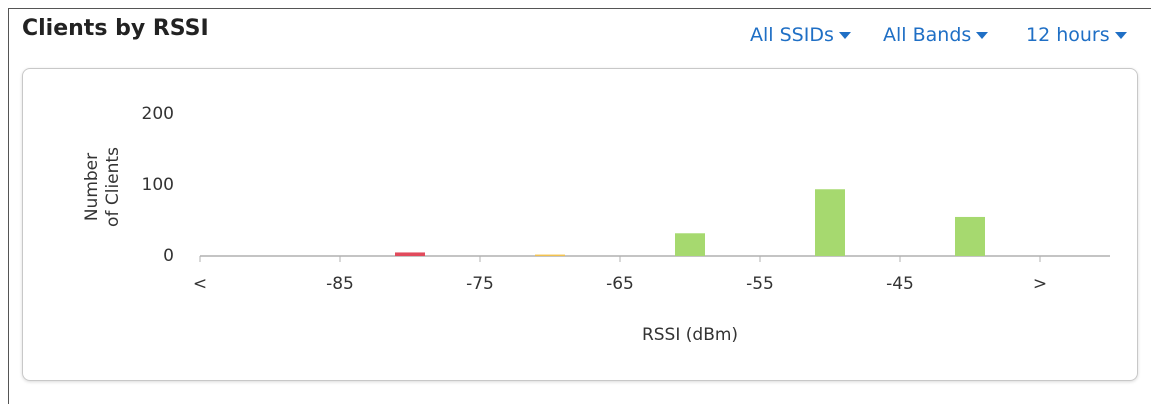 The height and width of the screenshot is (404, 1151). I want to click on ssid-dropdown: All SSIDs, so click(800, 35).